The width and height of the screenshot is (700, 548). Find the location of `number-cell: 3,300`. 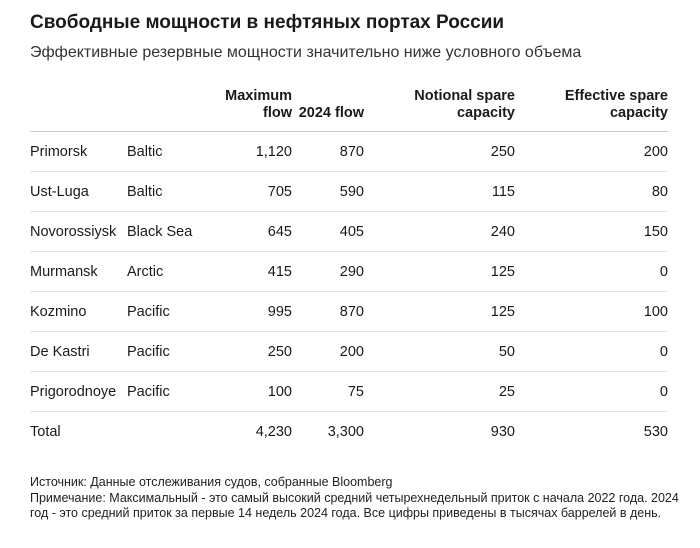

number-cell: 3,300 is located at coordinates (345, 432).